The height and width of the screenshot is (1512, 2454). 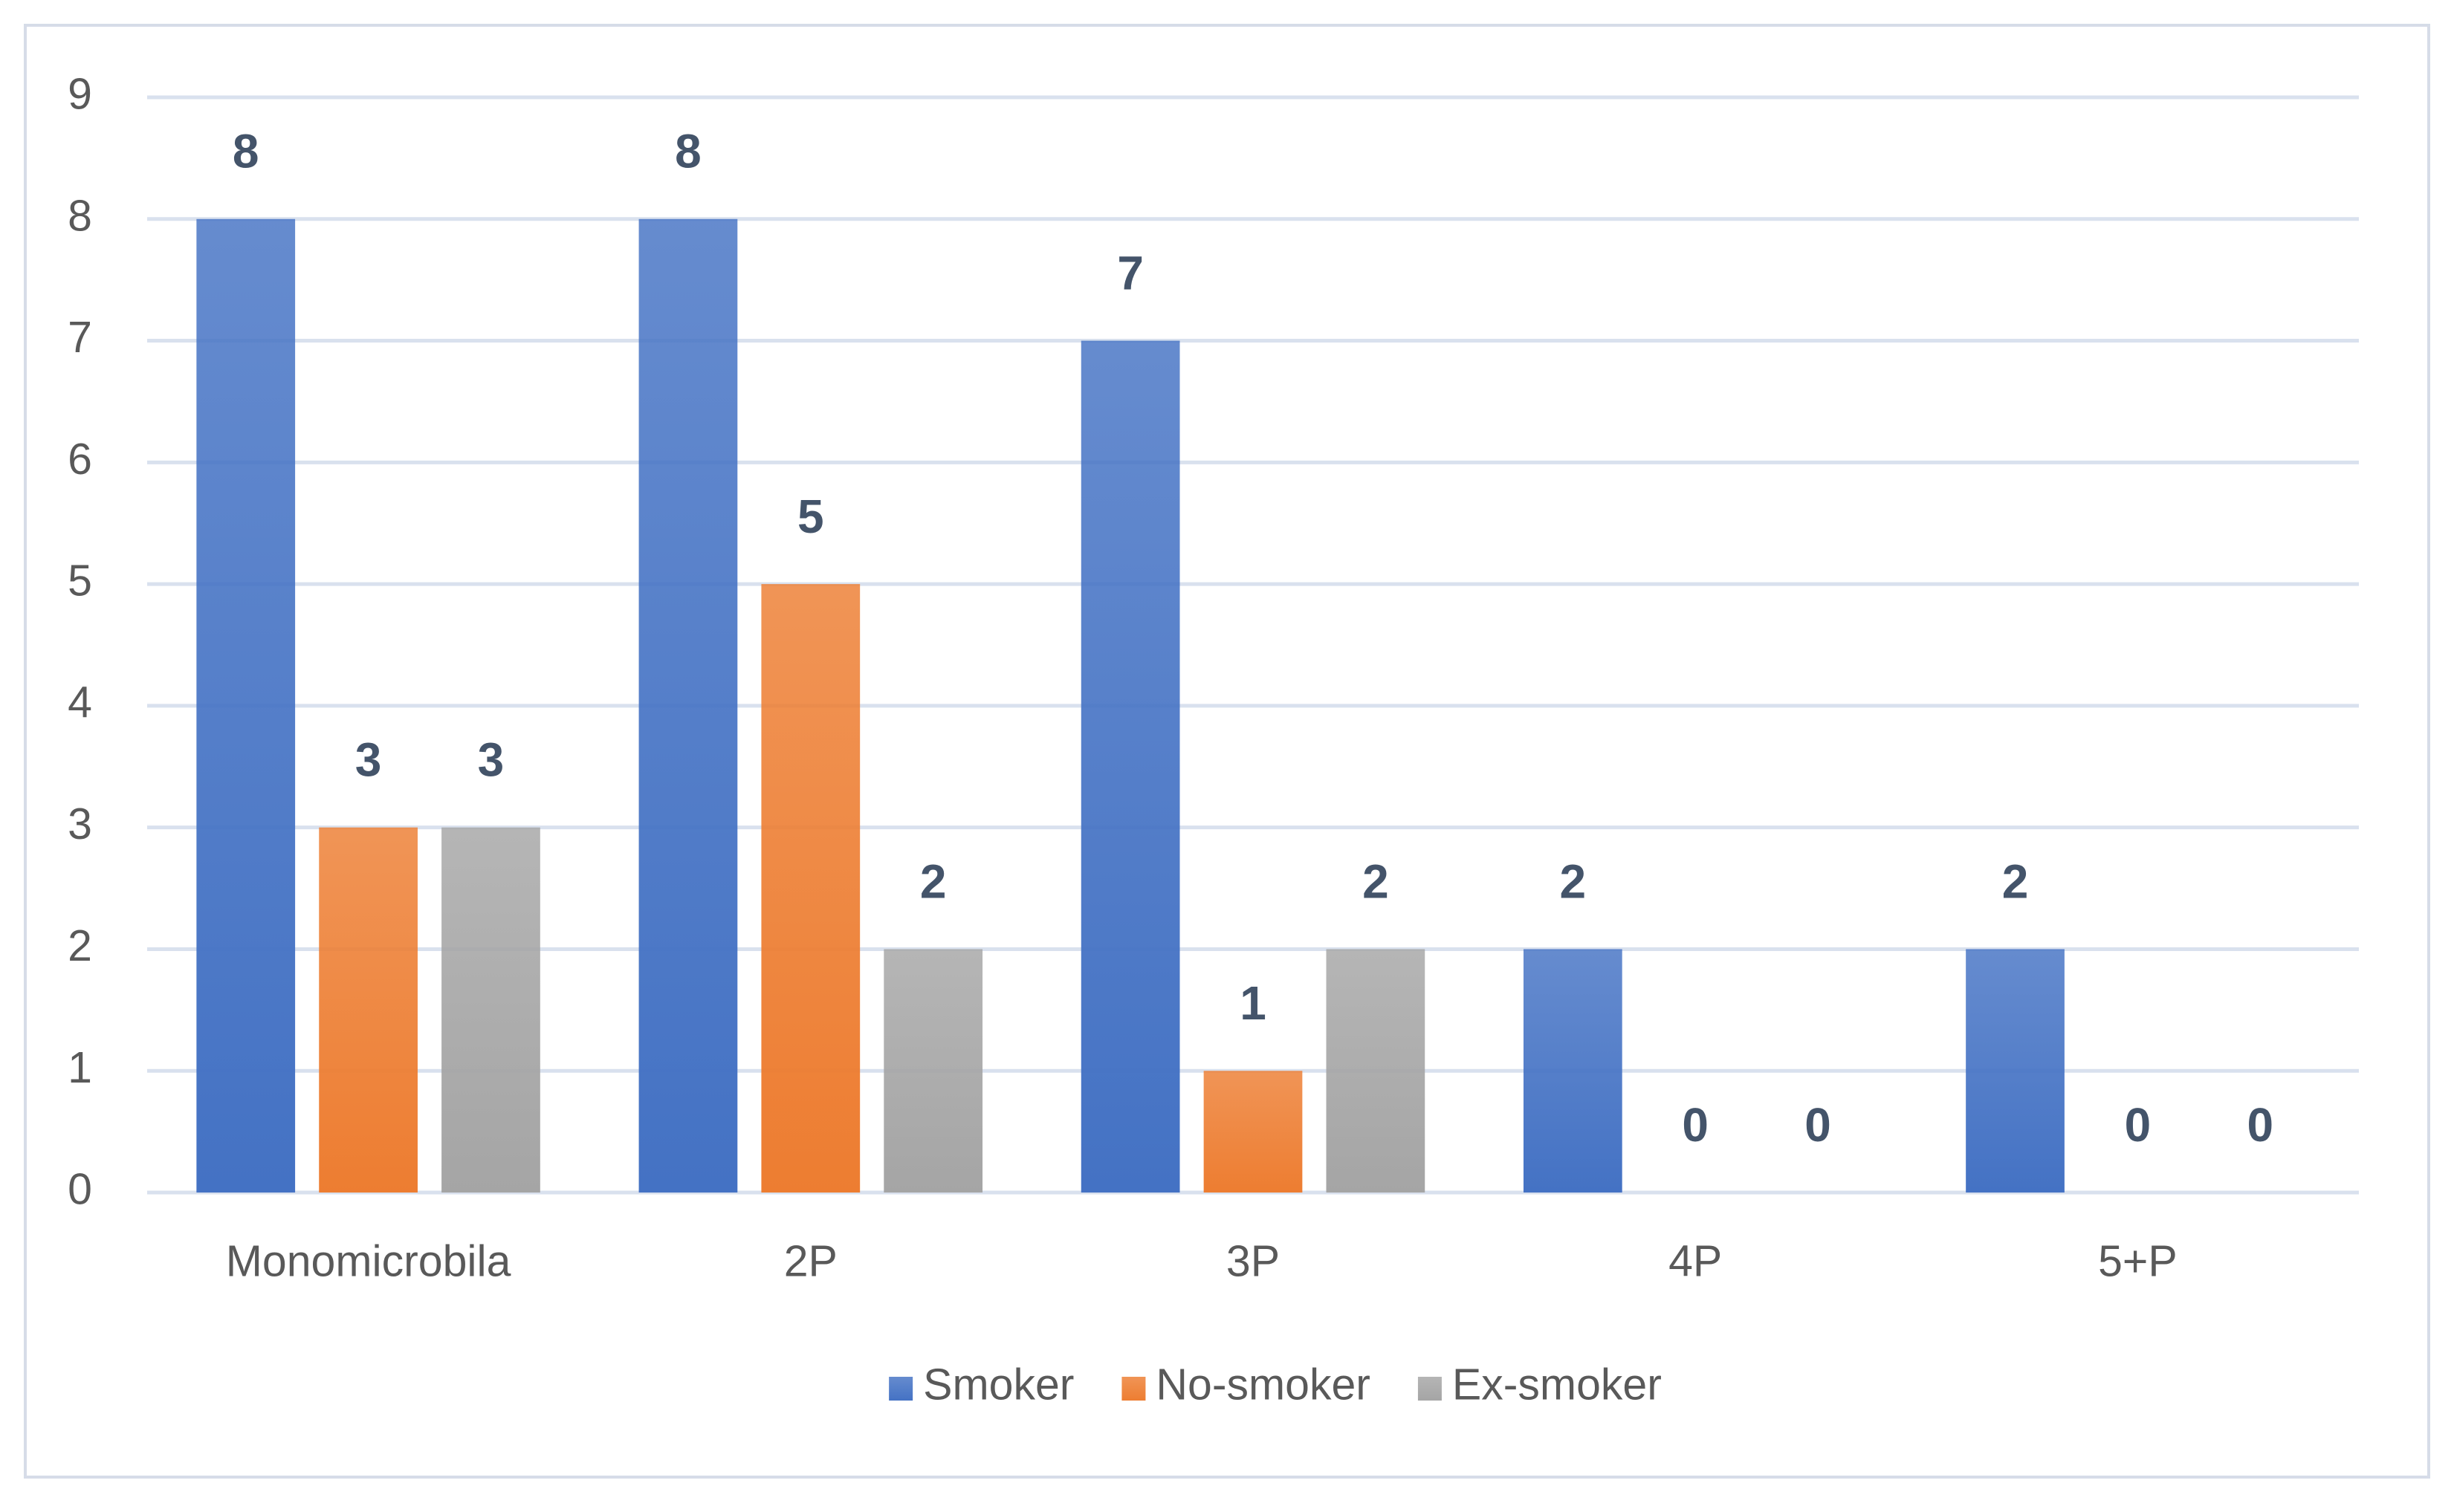 What do you see at coordinates (80, 1067) in the screenshot?
I see `y-tick-label: 1` at bounding box center [80, 1067].